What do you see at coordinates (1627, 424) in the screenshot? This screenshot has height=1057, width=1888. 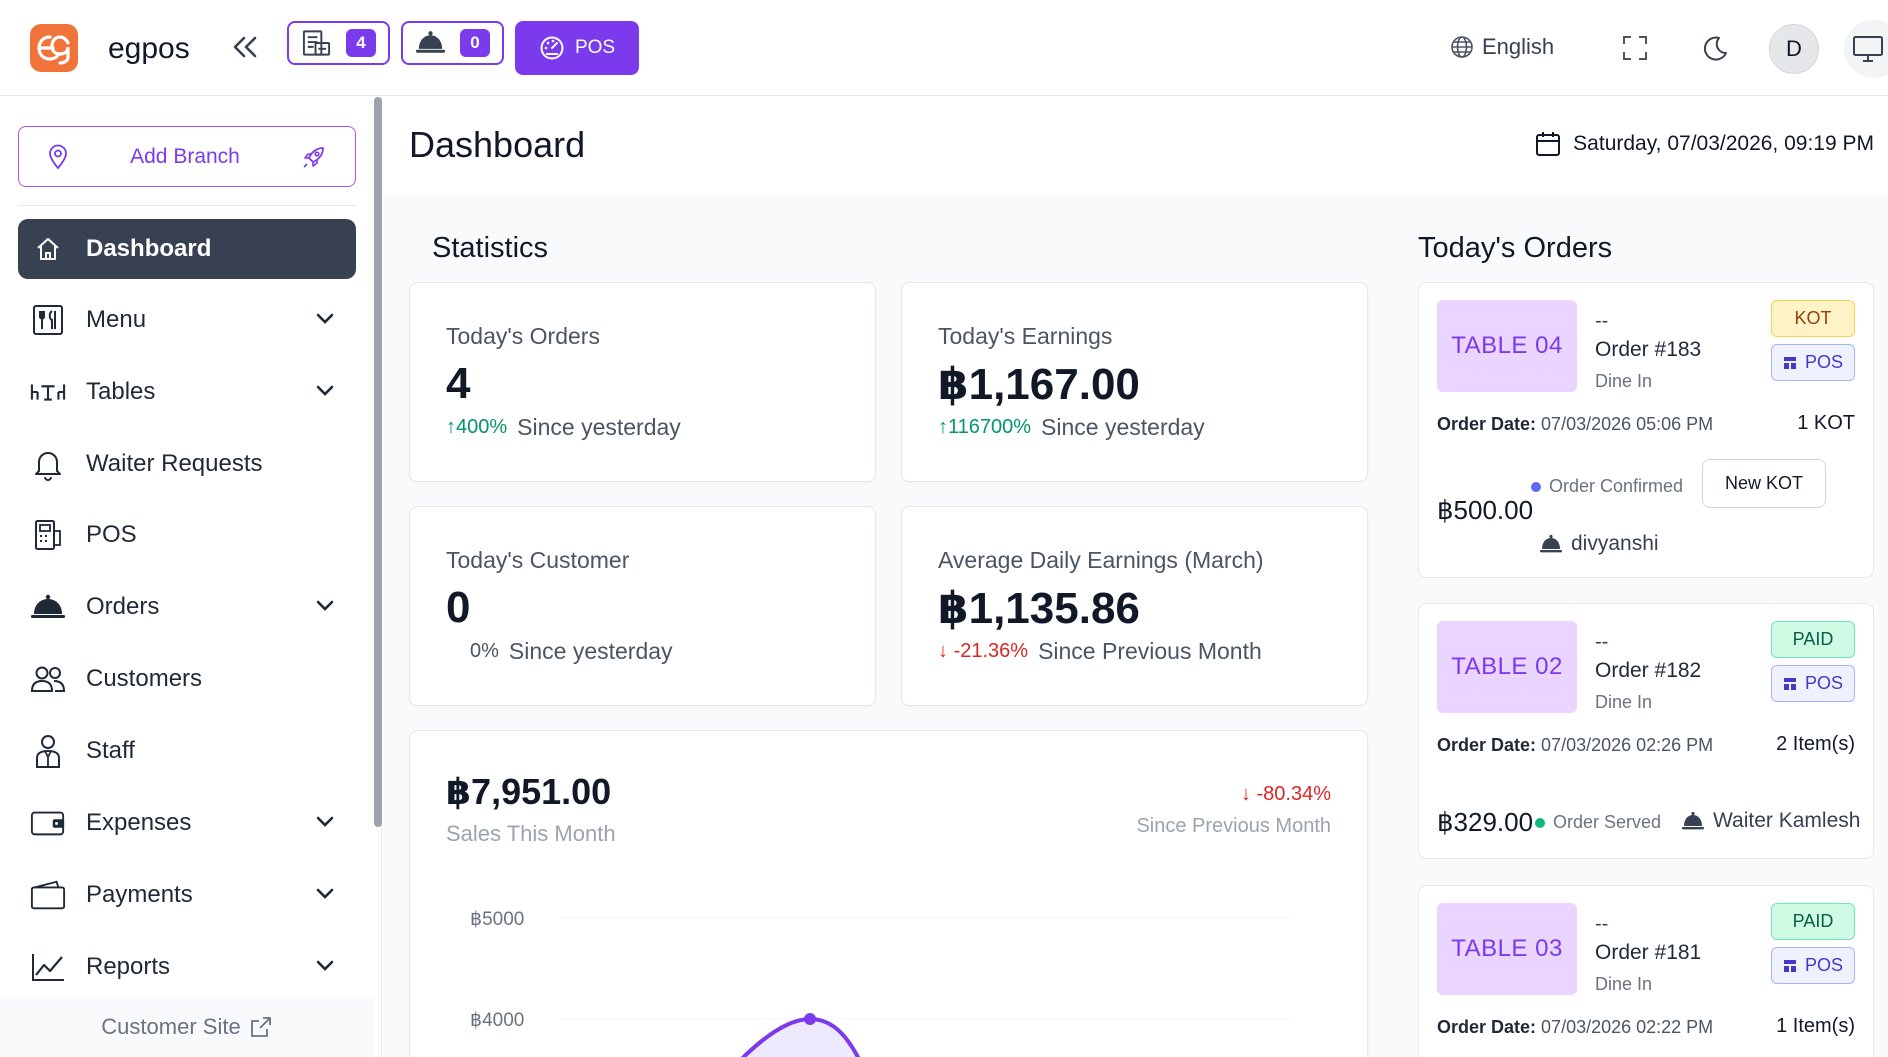 I see `order-date-value: 07/03/2026 05:06 PM` at bounding box center [1627, 424].